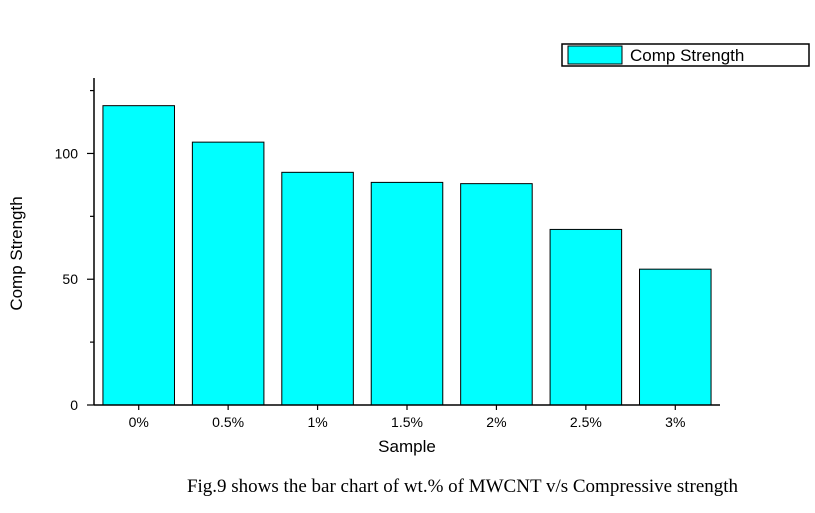  Describe the element at coordinates (74, 251) in the screenshot. I see `y-ticks-group: 0 50 100` at that location.